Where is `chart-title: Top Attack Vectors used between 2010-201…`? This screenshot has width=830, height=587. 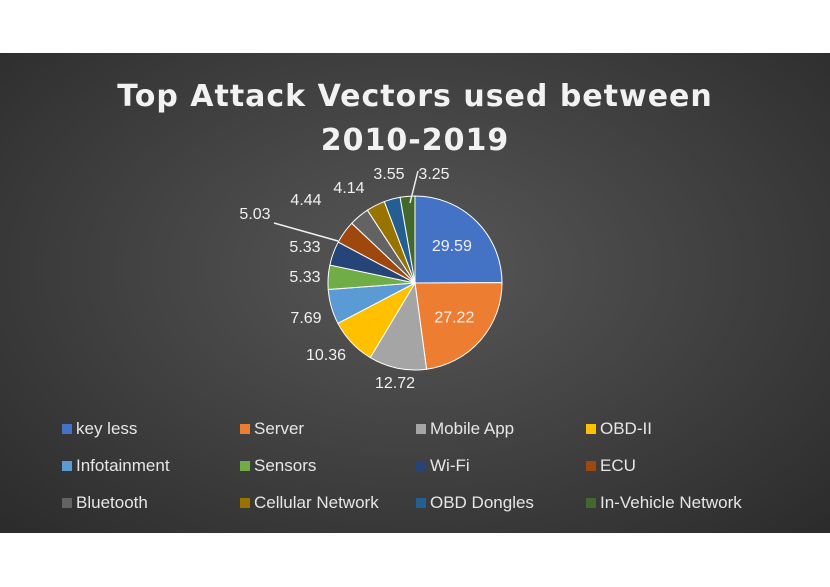
chart-title: Top Attack Vectors used between 2010-201… is located at coordinates (415, 119).